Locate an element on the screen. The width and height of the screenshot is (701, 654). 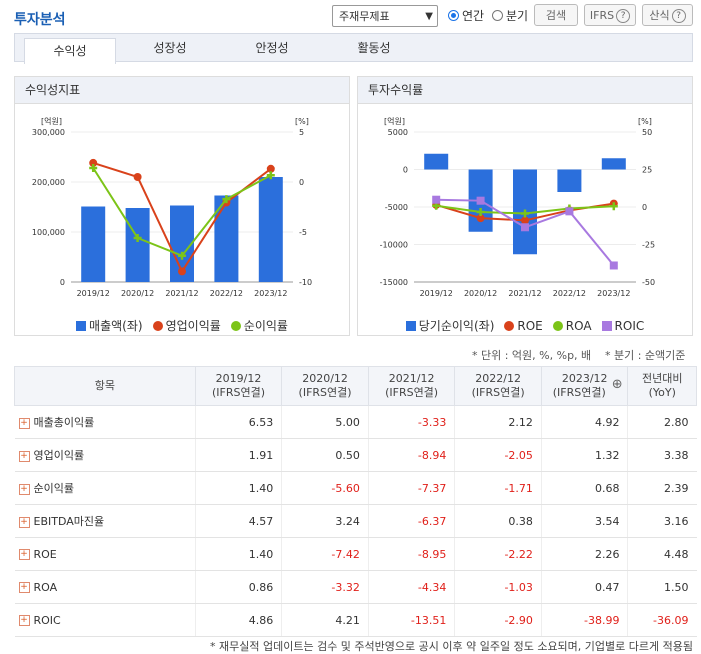
row-label: + EBITDA마진율 is located at coordinates (105, 521).